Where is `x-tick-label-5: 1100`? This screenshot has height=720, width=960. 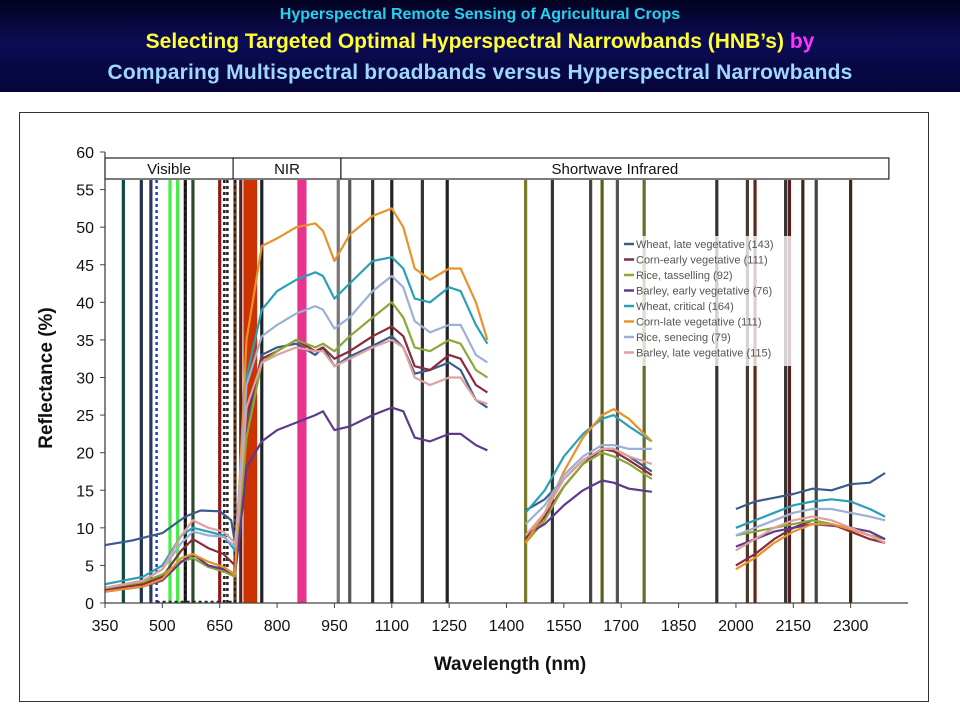
x-tick-label-5: 1100 is located at coordinates (392, 626).